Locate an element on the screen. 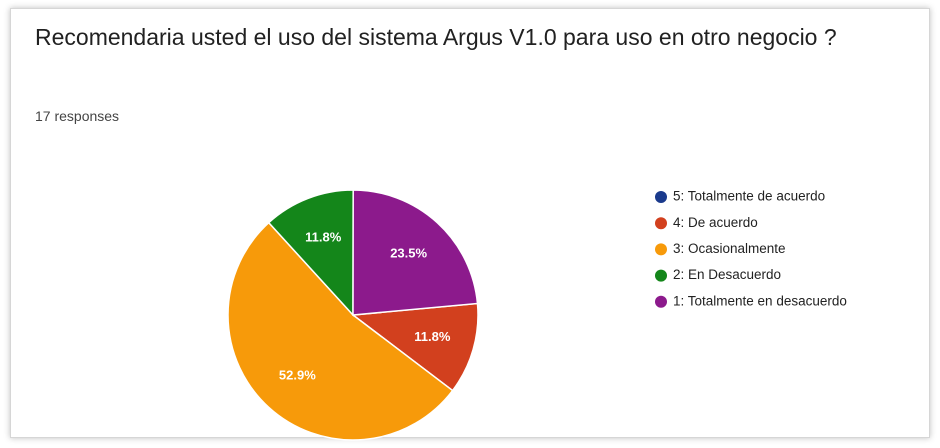 The width and height of the screenshot is (940, 448). slice-label: 52.9% is located at coordinates (297, 374).